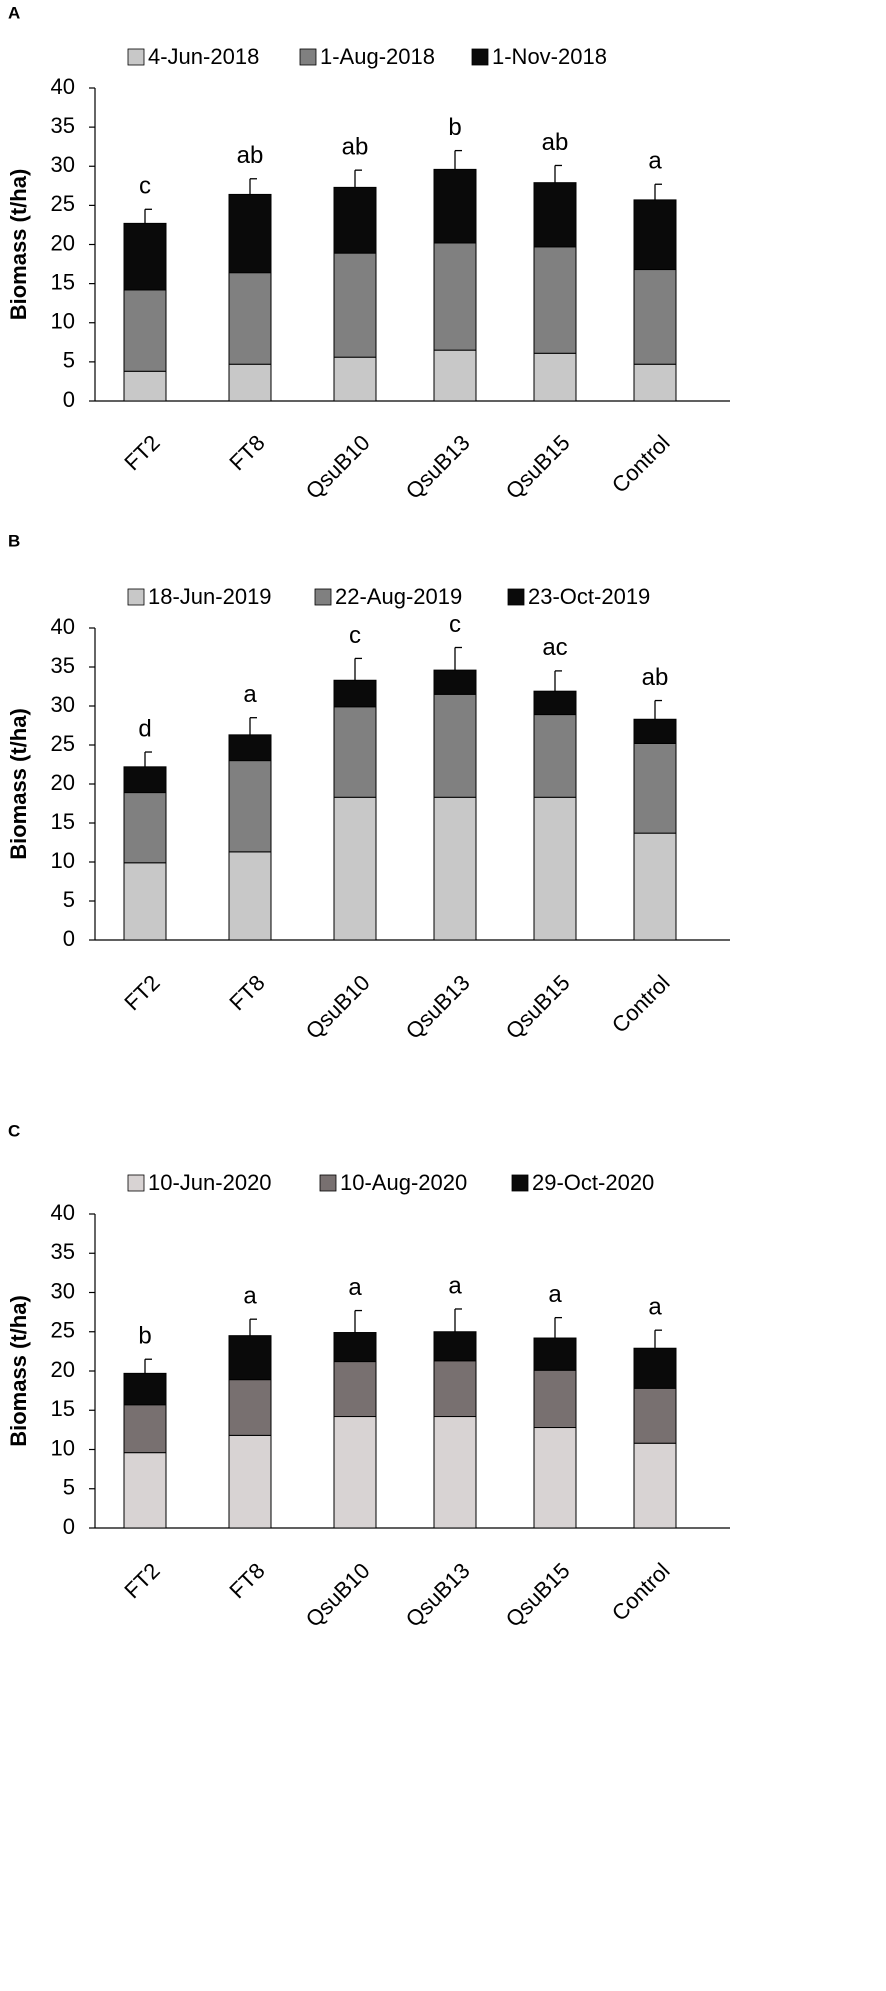 The height and width of the screenshot is (1991, 886). What do you see at coordinates (655, 677) in the screenshot?
I see `significance-Control: ab` at bounding box center [655, 677].